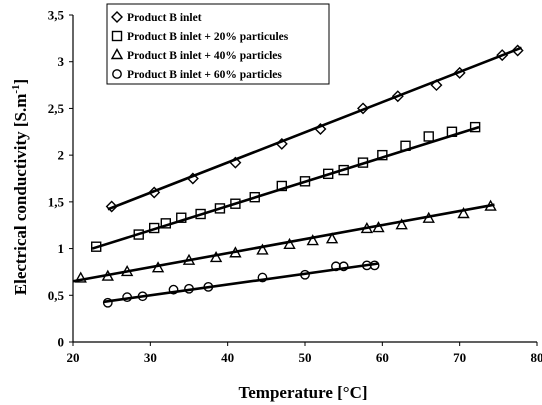 The height and width of the screenshot is (405, 542). I want to click on x-tick-label: 50, so click(305, 357).